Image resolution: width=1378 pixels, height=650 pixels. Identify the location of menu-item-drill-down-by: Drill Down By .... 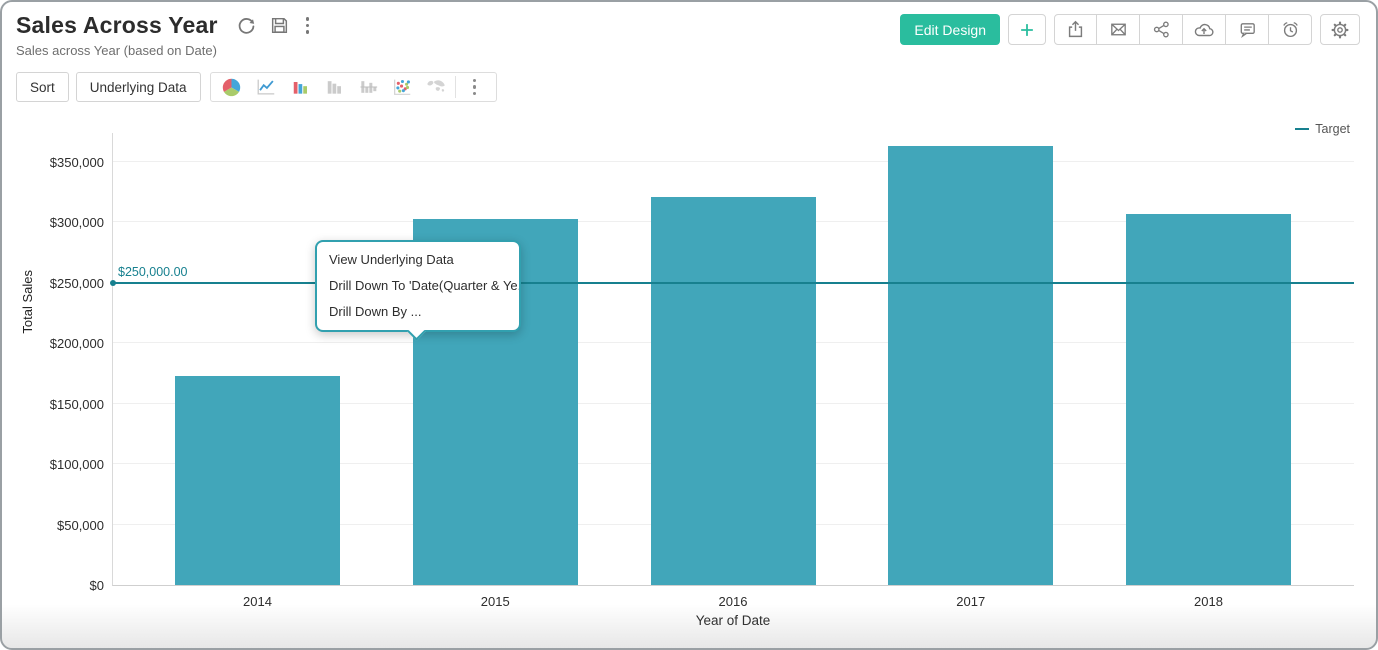
(375, 311).